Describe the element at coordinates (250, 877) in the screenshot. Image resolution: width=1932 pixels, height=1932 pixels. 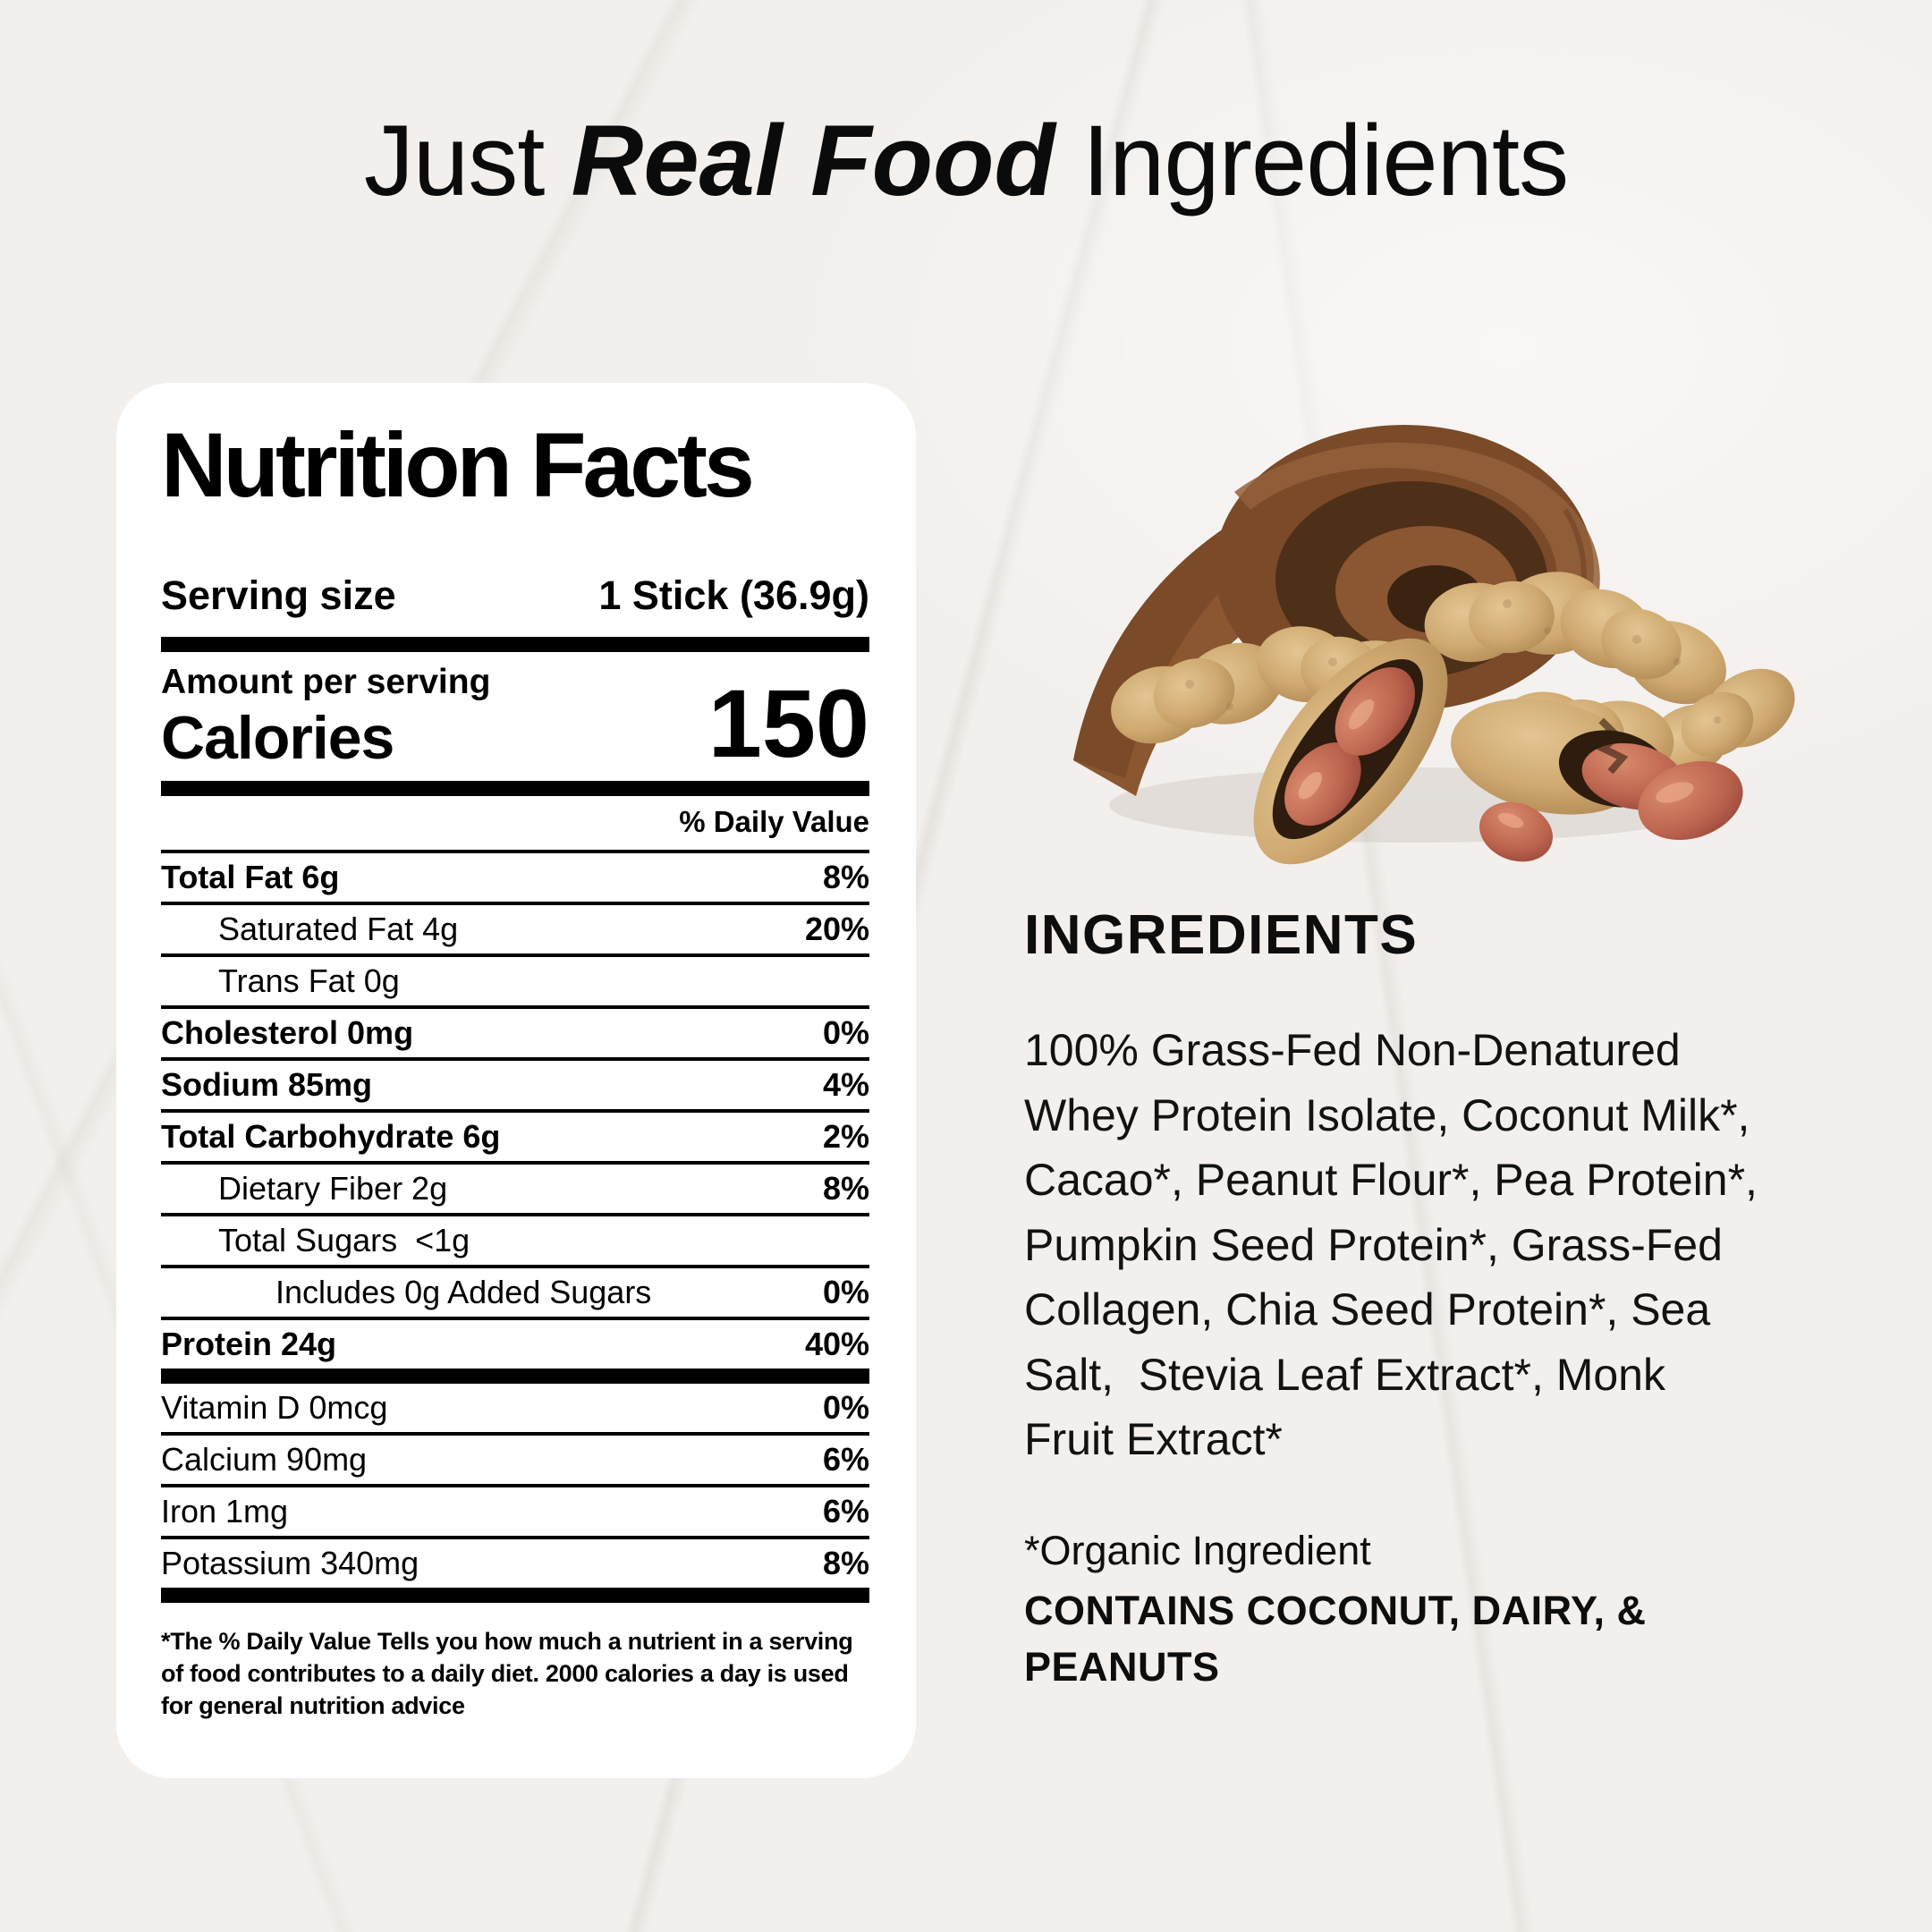
I see `nutrient-label: Total Fat 6g` at that location.